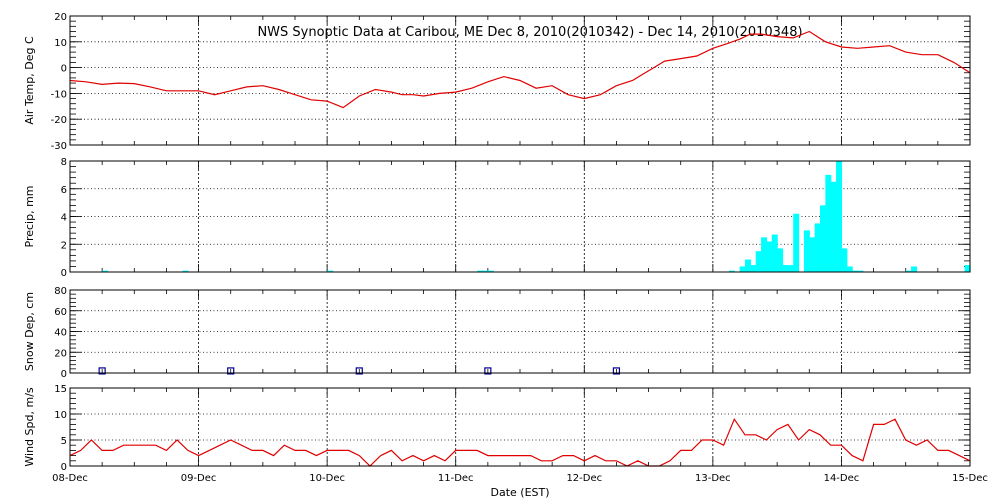 The image size is (1000, 500). Describe the element at coordinates (199, 478) in the screenshot. I see `x-tick-label: 09-Dec` at that location.